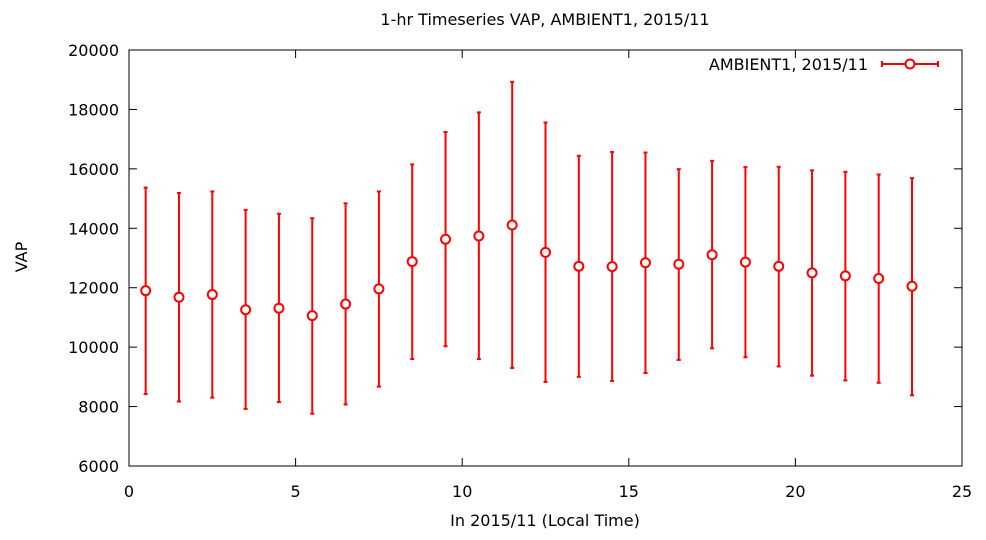 This screenshot has width=986, height=540. What do you see at coordinates (788, 64) in the screenshot?
I see `legend-label: AMBIENT1, 2015/11` at bounding box center [788, 64].